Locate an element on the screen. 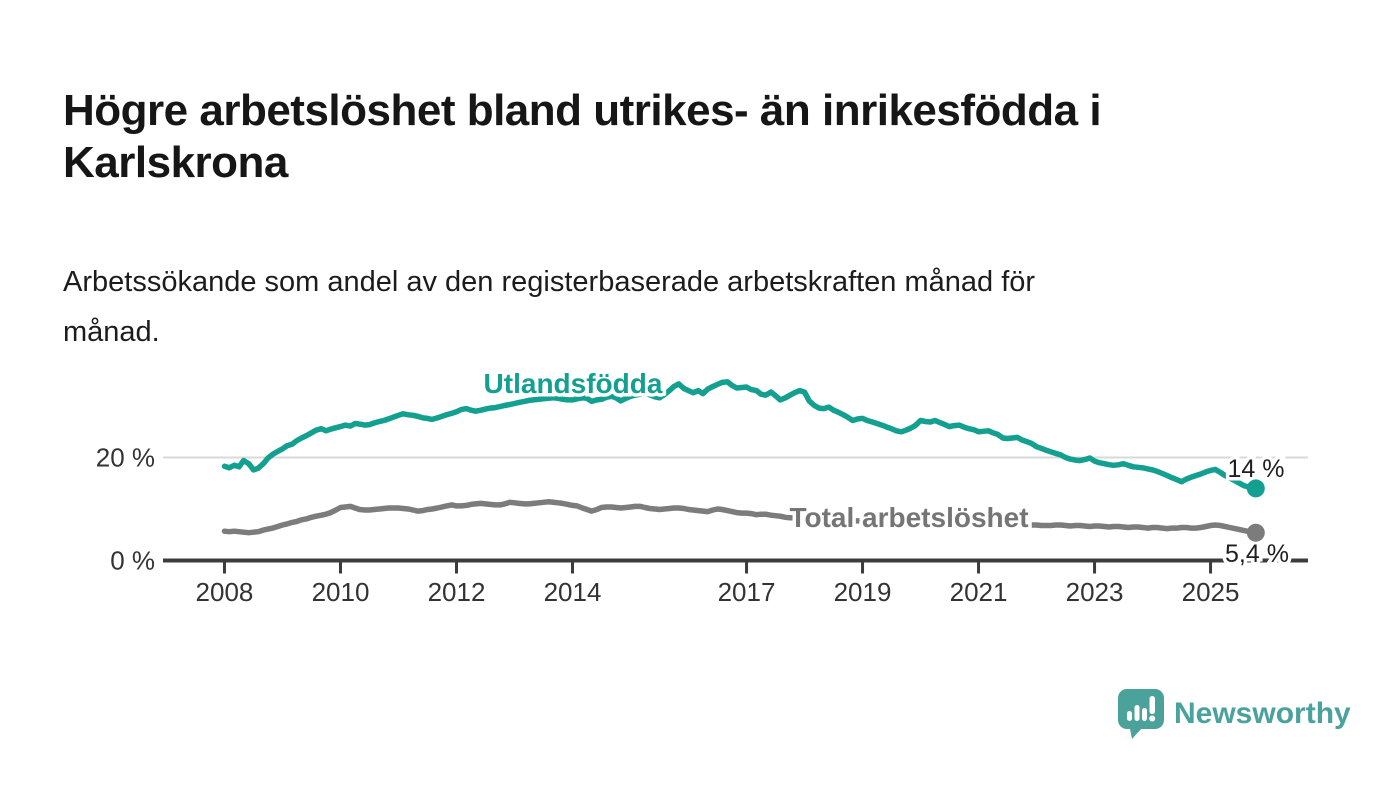 The width and height of the screenshot is (1400, 794). end-value-label-total: 5,4 % is located at coordinates (1257, 554).